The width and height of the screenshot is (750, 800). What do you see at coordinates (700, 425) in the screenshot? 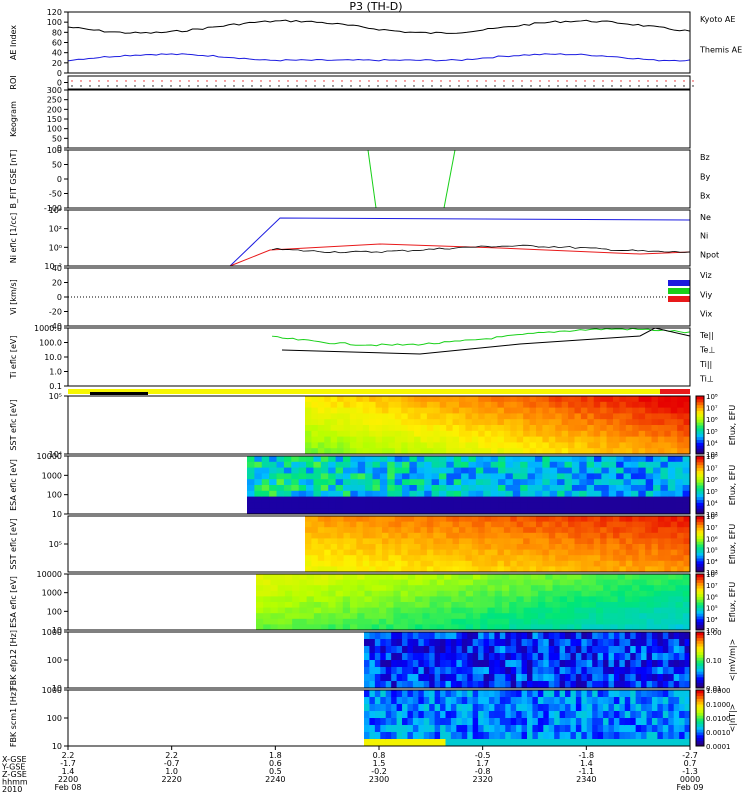
I see `colorbar-frame` at bounding box center [700, 425].